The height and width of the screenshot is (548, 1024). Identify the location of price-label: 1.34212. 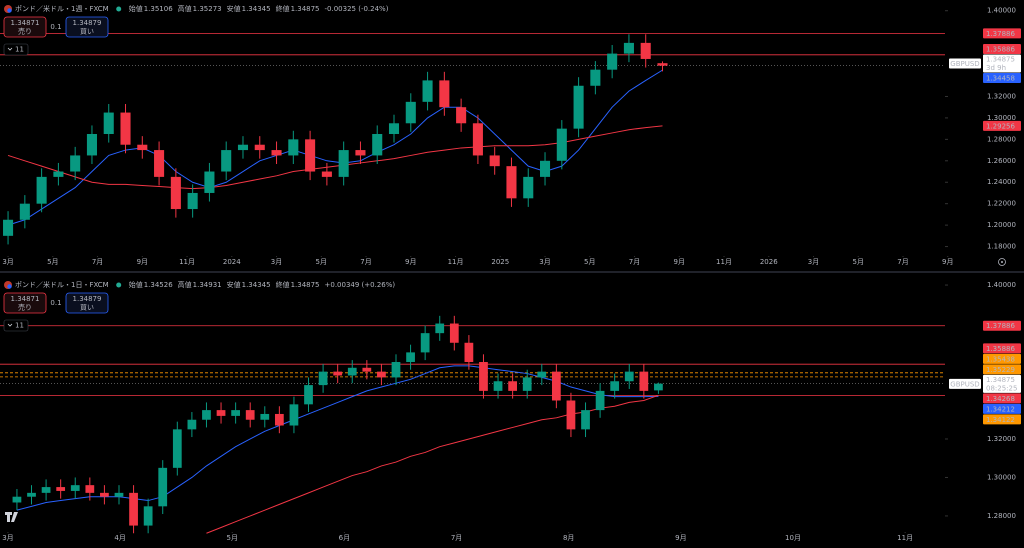
(1000, 409).